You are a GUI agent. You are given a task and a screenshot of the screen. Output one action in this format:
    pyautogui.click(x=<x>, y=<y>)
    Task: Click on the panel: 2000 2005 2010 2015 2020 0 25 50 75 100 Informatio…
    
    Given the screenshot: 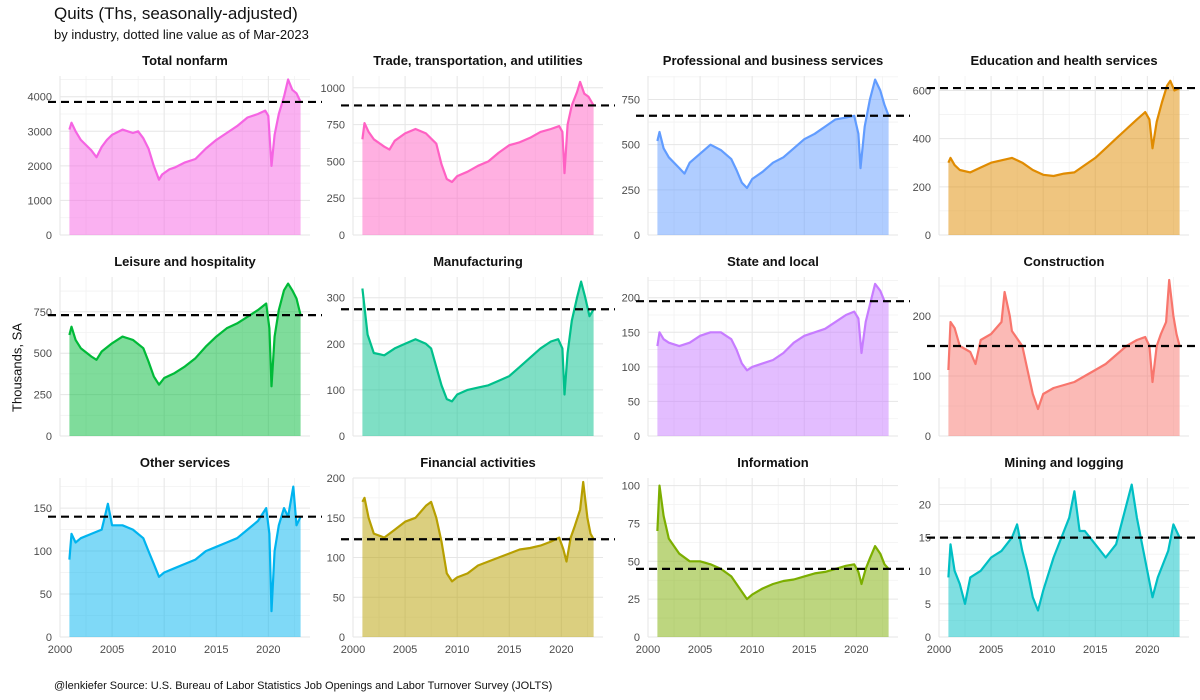 What is the action you would take?
    pyautogui.click(x=766, y=555)
    